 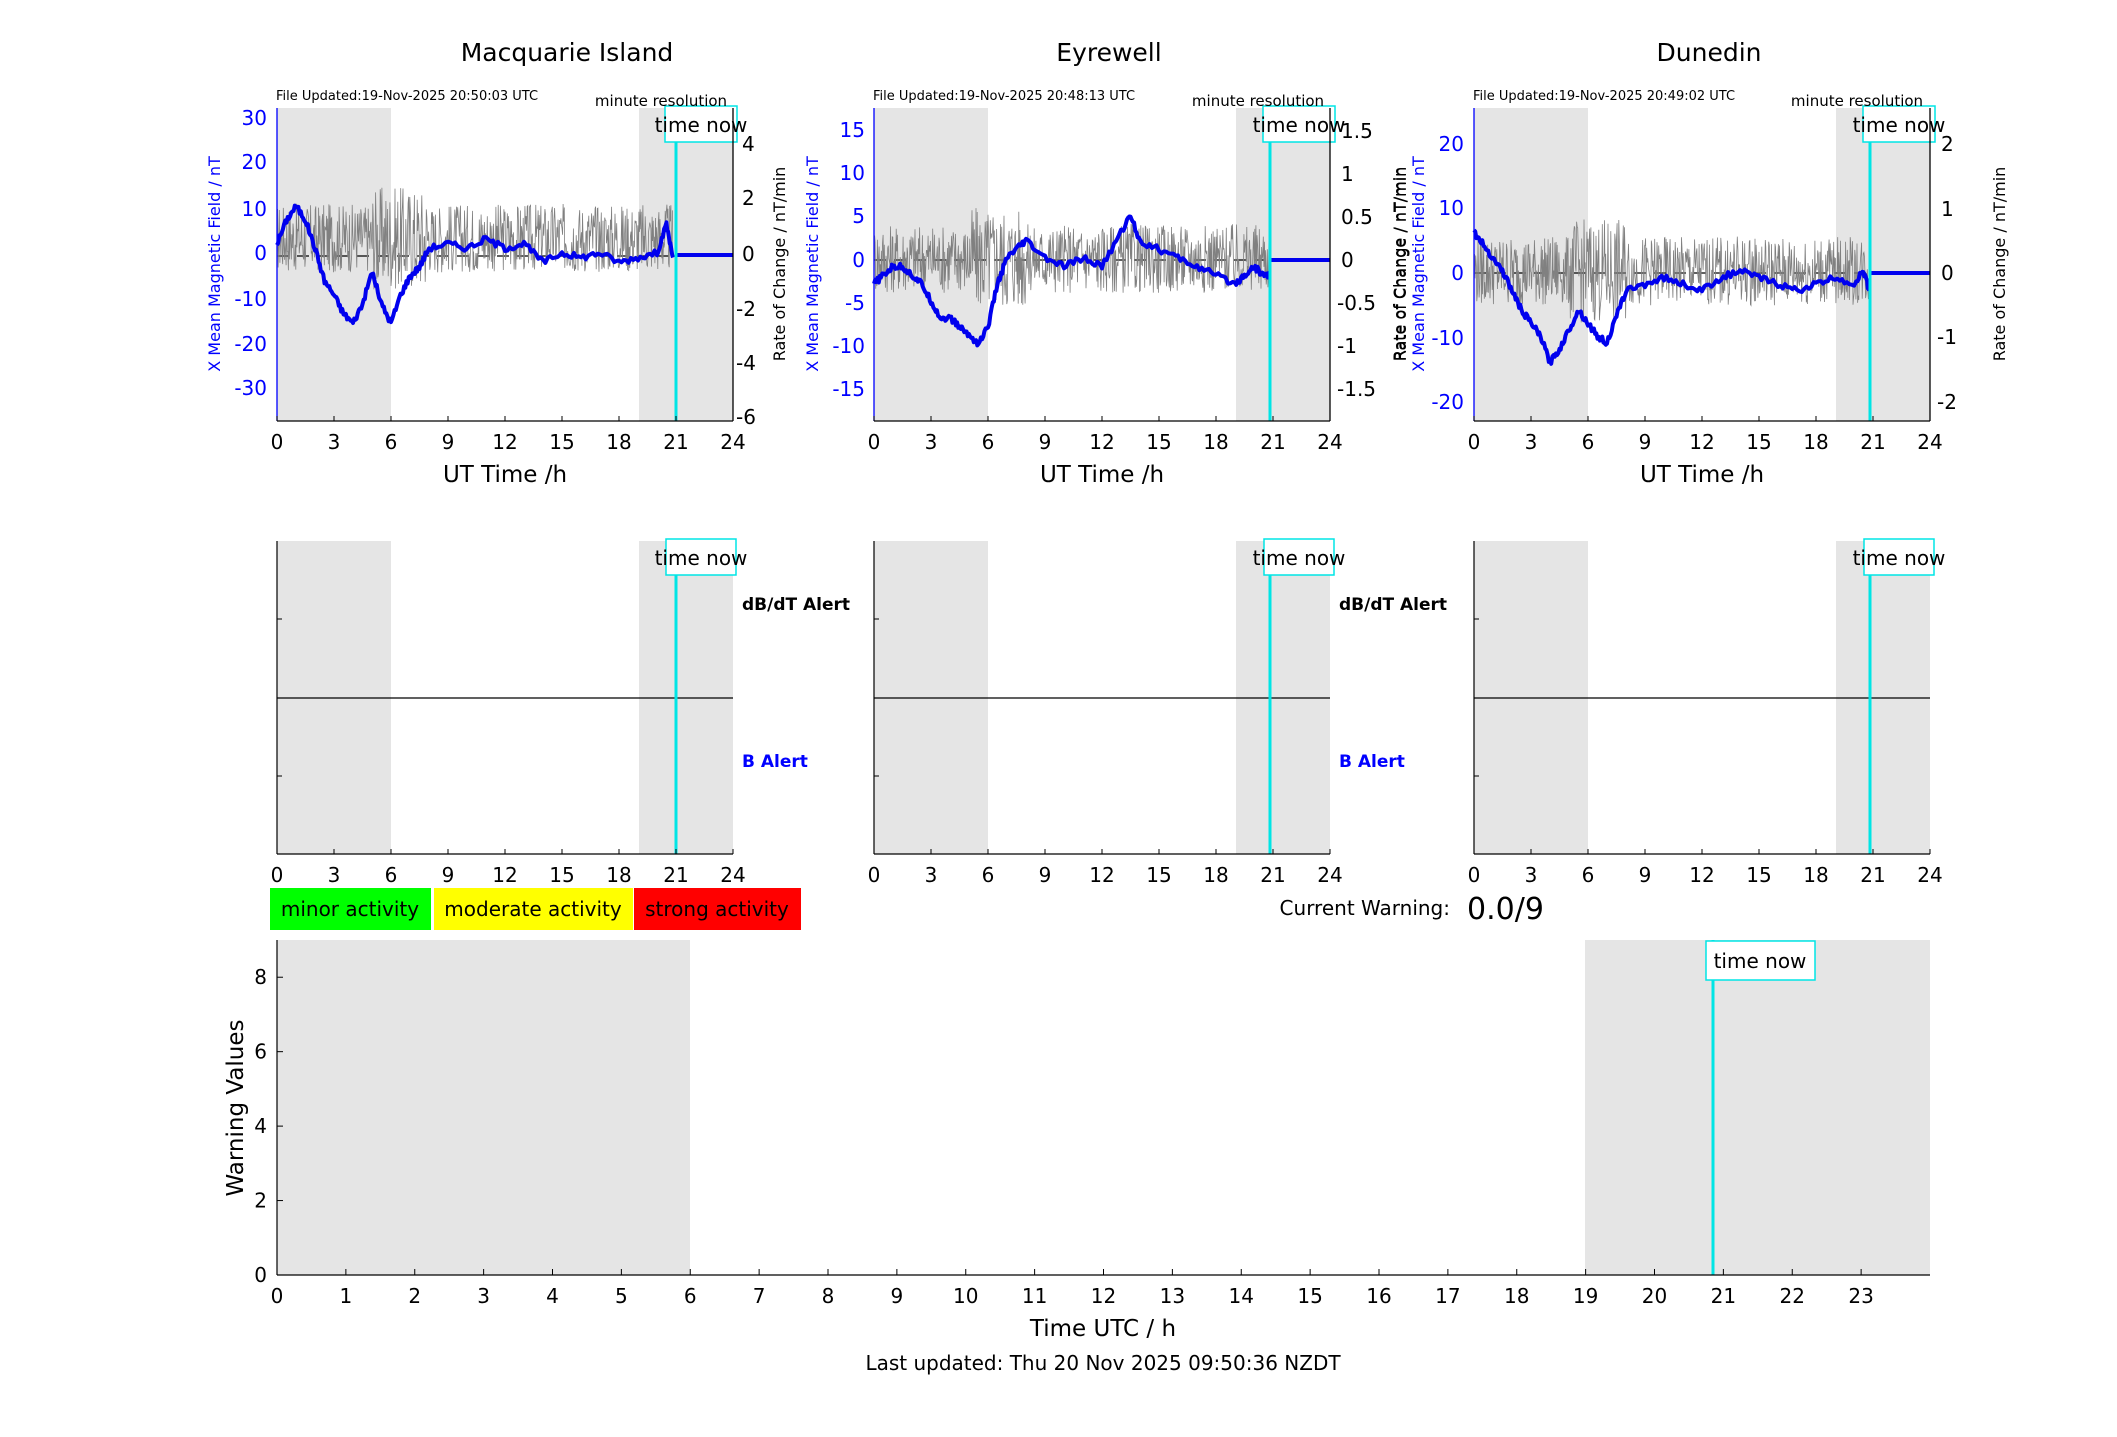 What do you see at coordinates (260, 1052) in the screenshot?
I see `y-tick-label: 6` at bounding box center [260, 1052].